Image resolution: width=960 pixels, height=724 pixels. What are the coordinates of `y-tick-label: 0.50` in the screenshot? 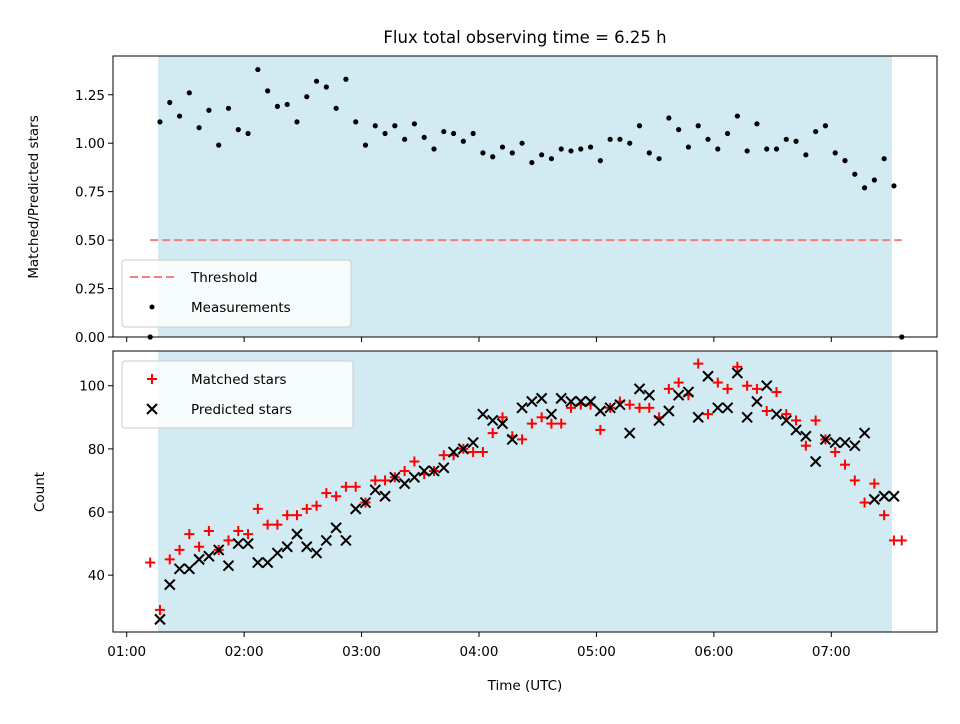 It's located at (90, 241).